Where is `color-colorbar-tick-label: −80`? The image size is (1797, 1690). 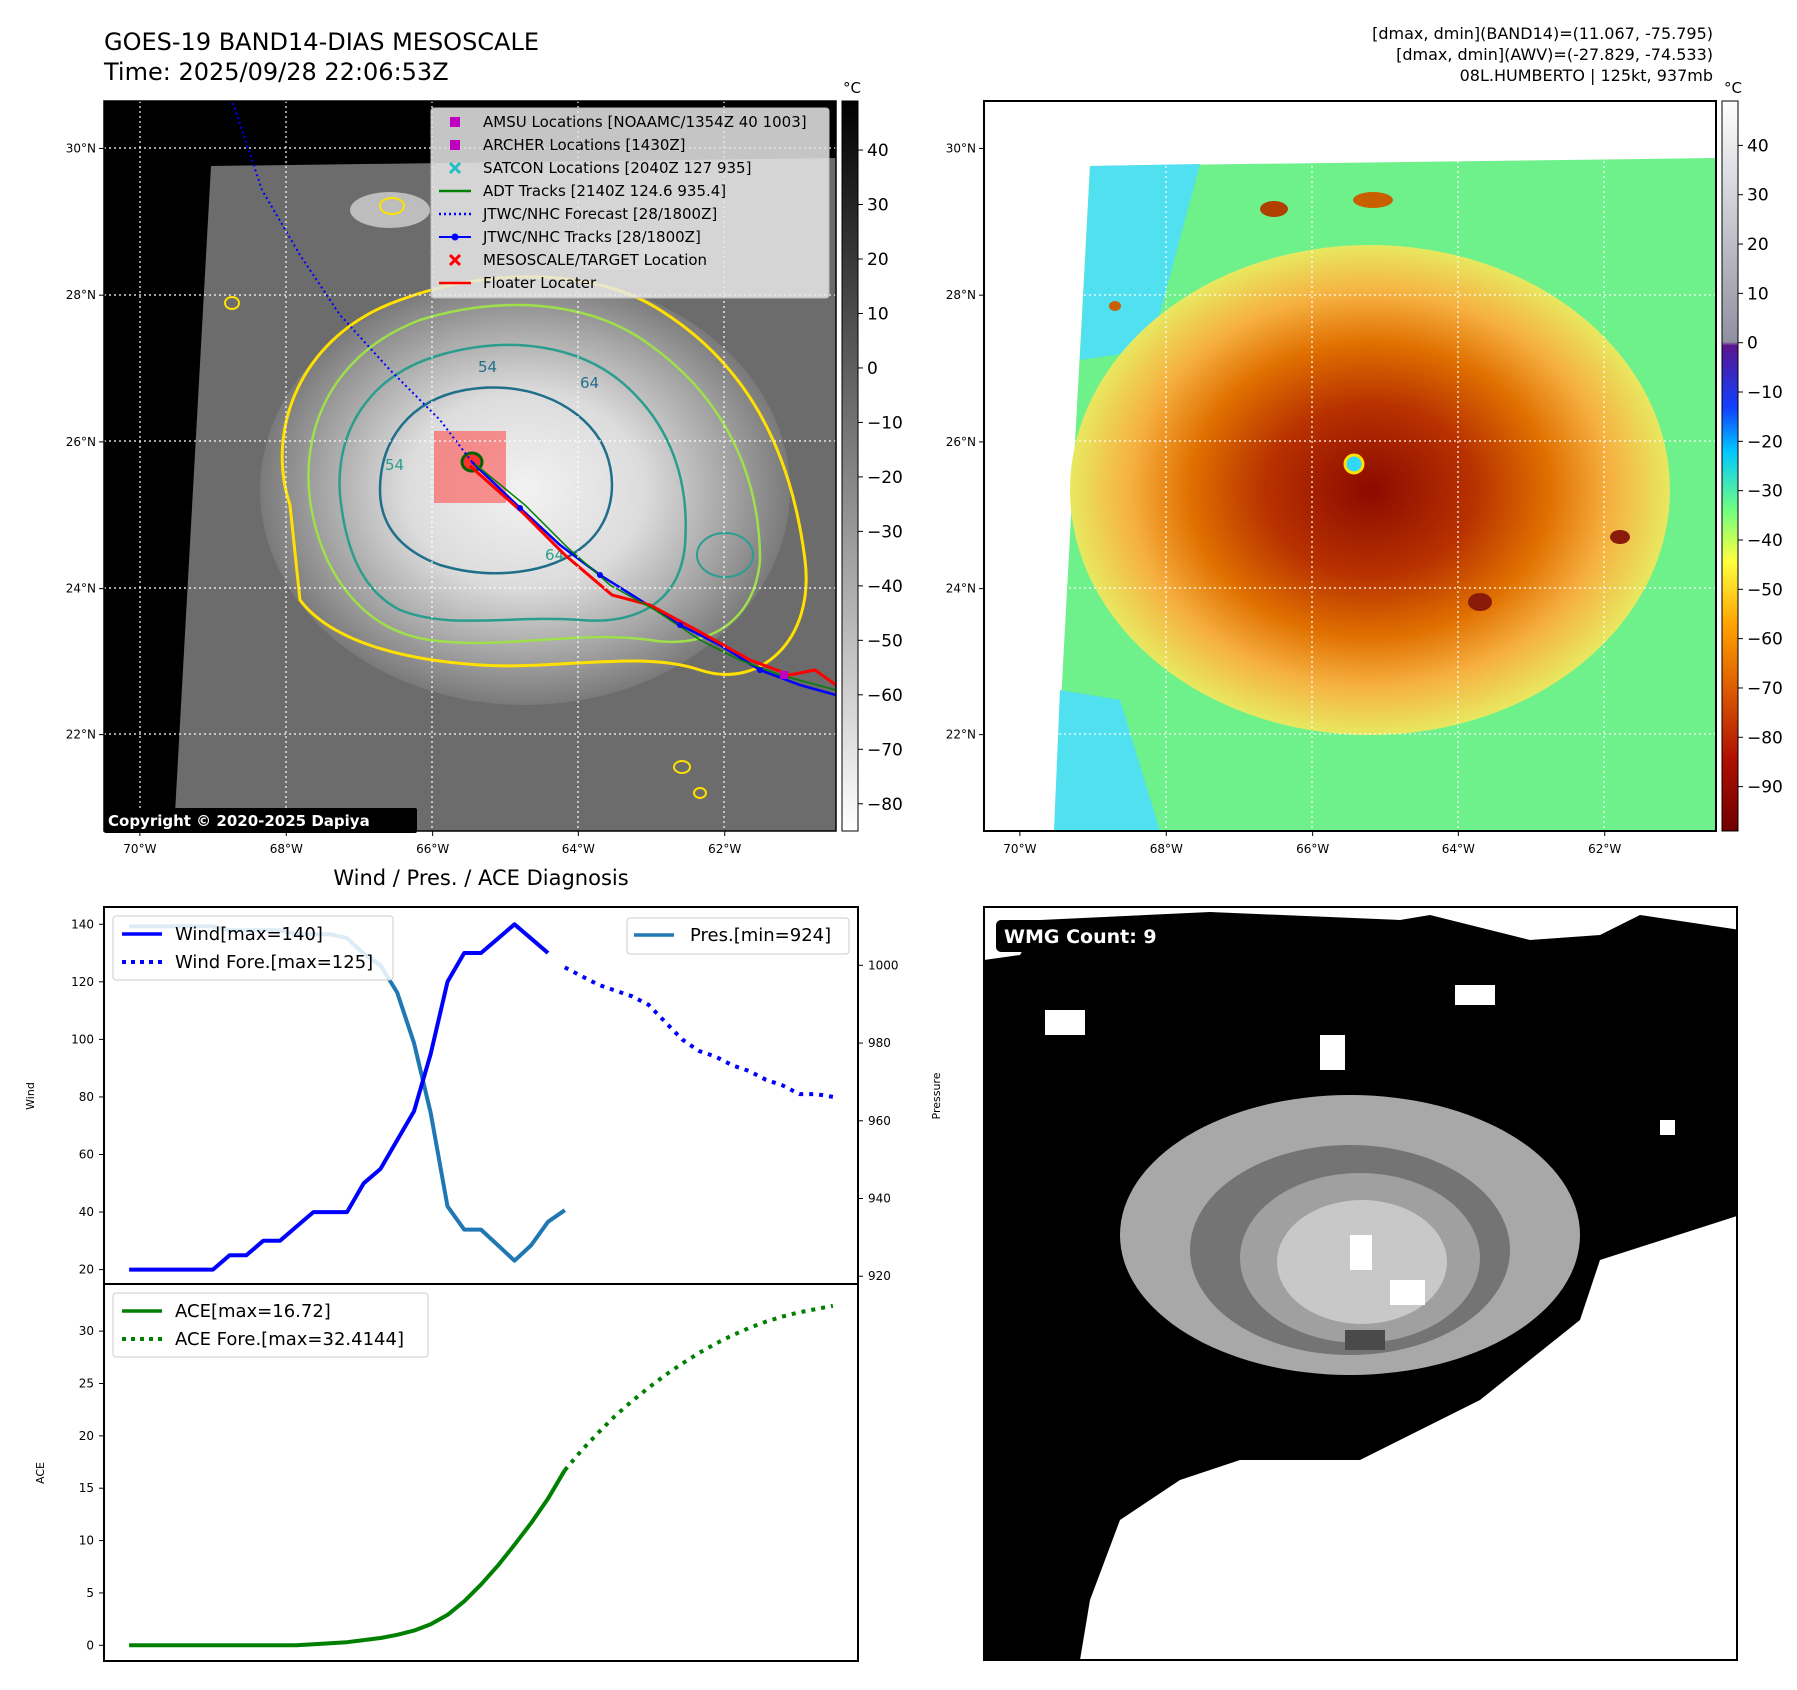
color-colorbar-tick-label: −80 is located at coordinates (1765, 738).